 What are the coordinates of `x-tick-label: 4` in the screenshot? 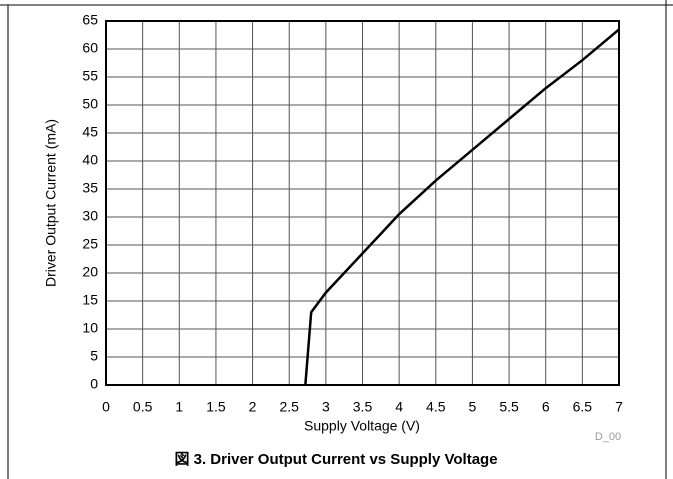 It's located at (399, 407).